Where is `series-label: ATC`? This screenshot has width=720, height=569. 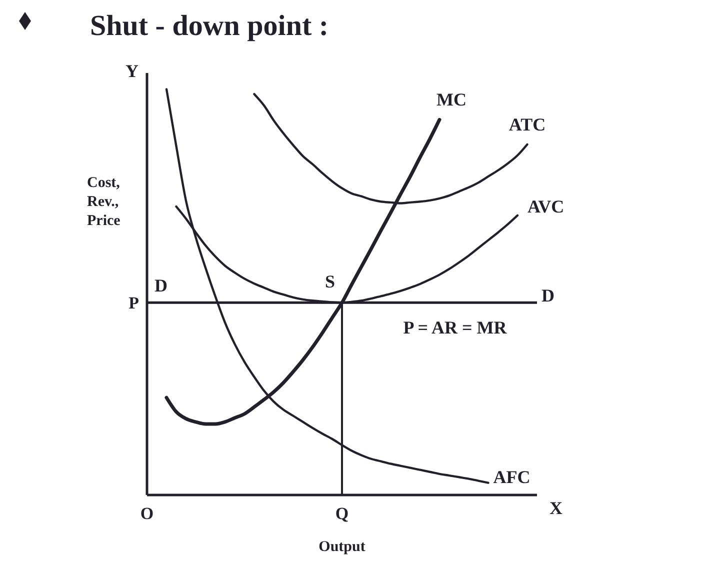 series-label: ATC is located at coordinates (527, 124).